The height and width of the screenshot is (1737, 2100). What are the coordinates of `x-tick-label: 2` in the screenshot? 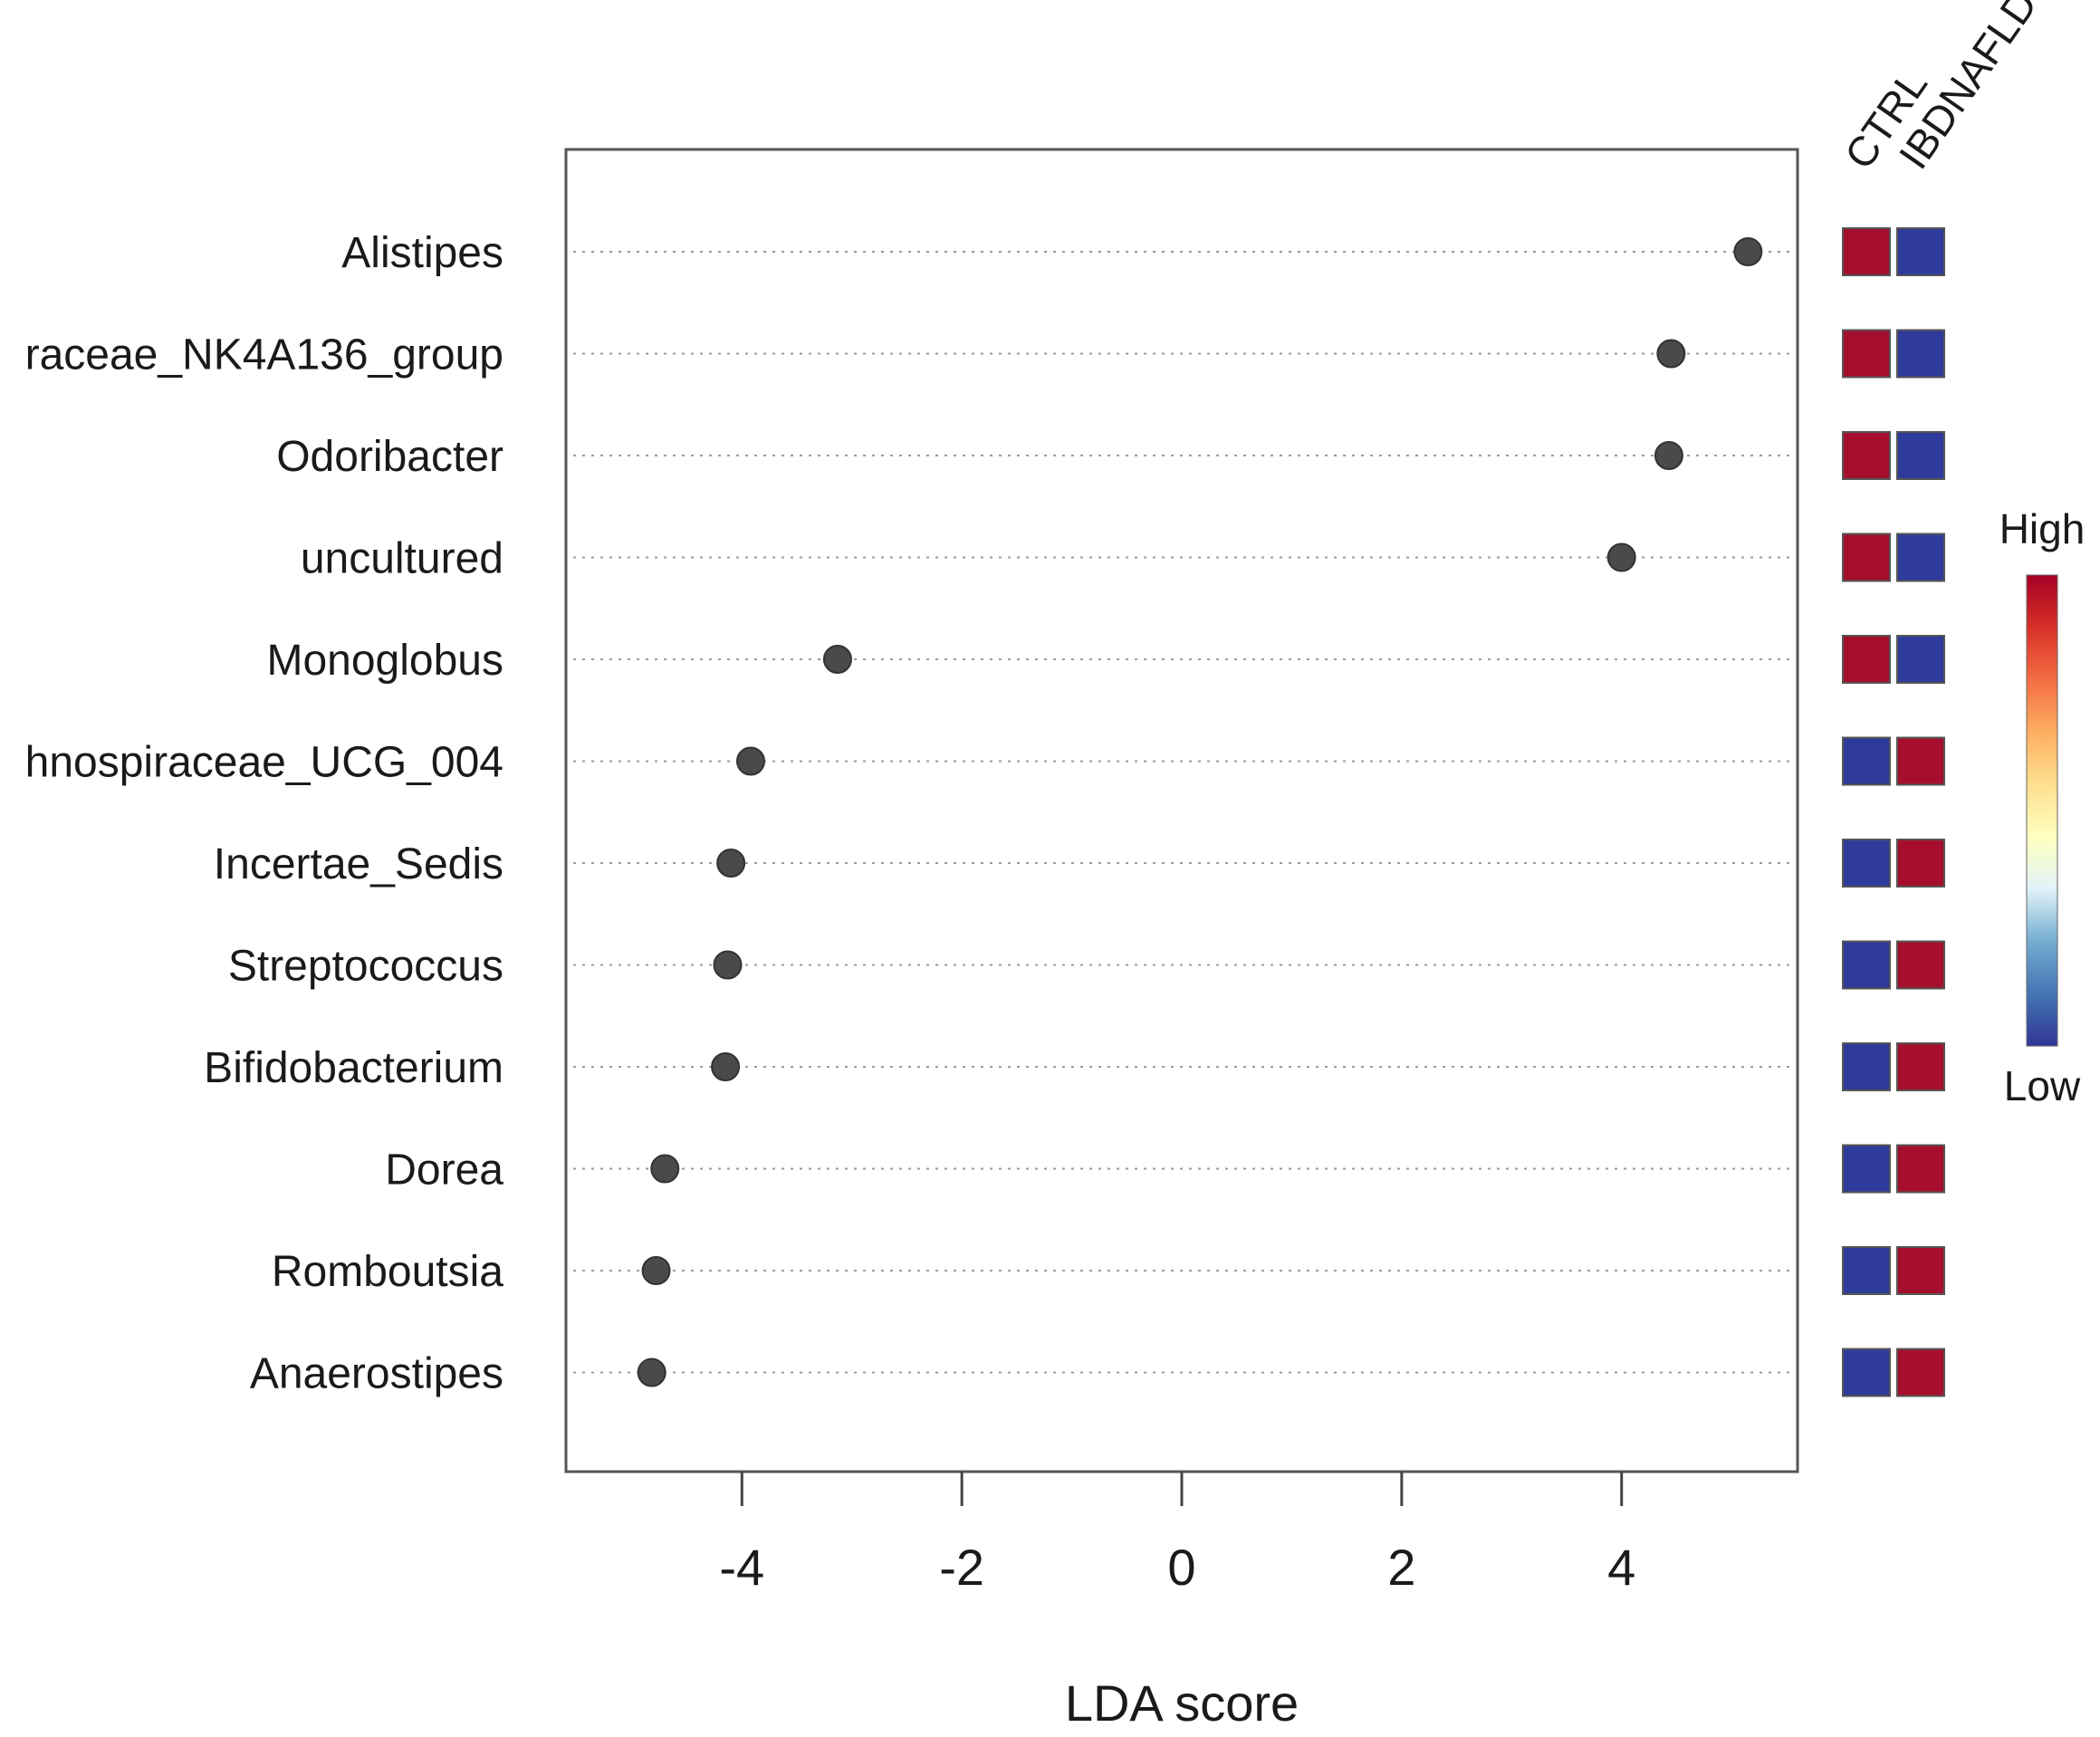 It's located at (1401, 1567).